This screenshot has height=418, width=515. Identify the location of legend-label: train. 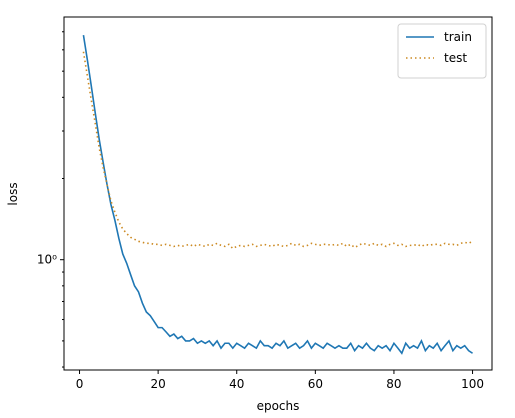
(458, 37).